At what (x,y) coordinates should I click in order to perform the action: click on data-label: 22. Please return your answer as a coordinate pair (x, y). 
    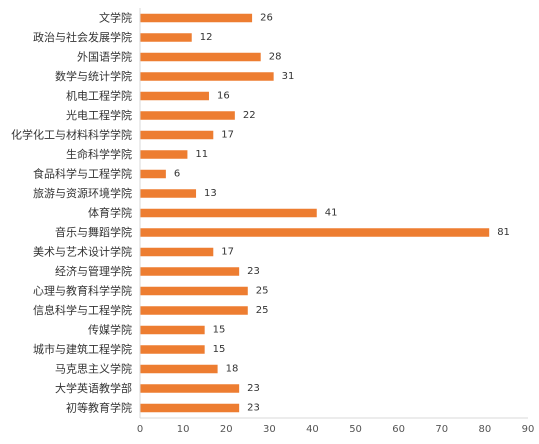
    Looking at the image, I should click on (249, 115).